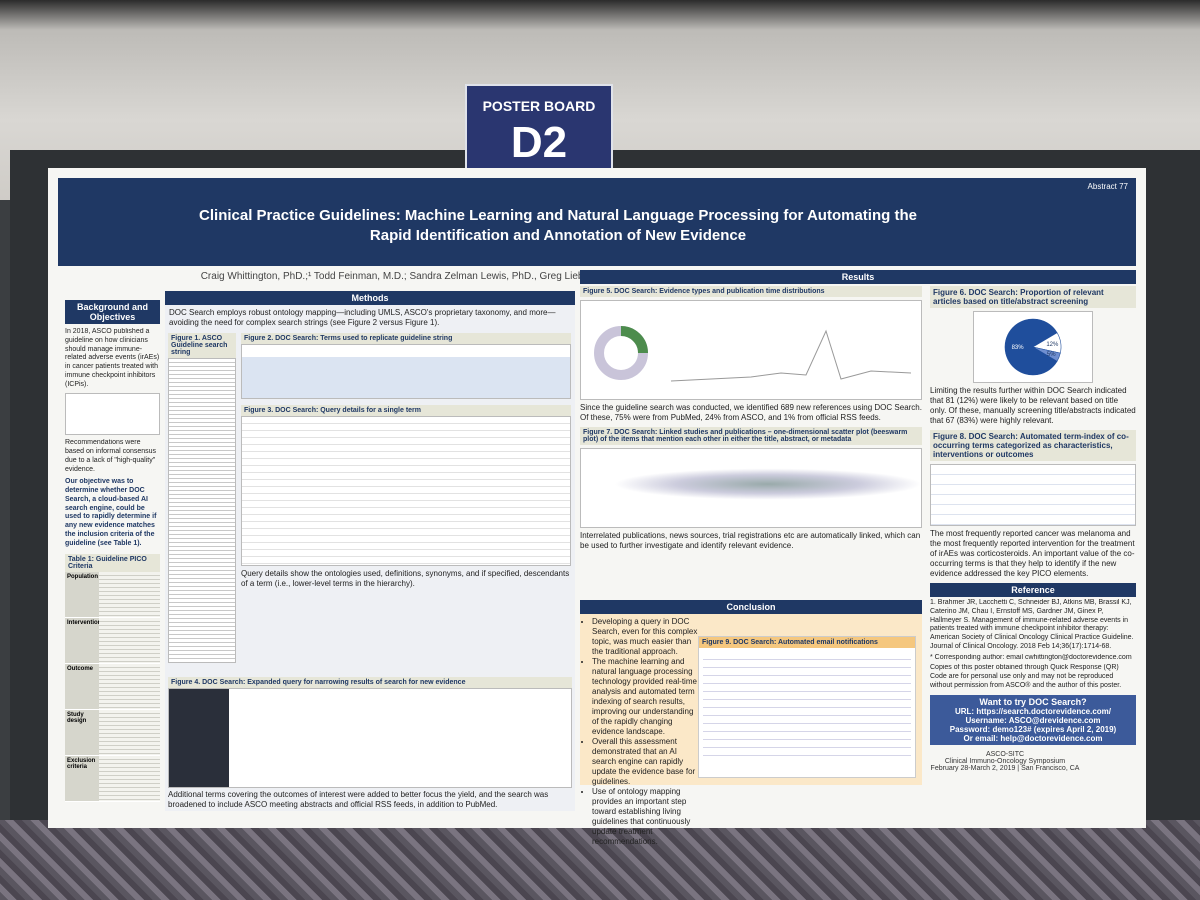 This screenshot has height=900, width=1200. What do you see at coordinates (1033, 738) in the screenshot?
I see `try-line: Or email: help@doctorevidence.com` at bounding box center [1033, 738].